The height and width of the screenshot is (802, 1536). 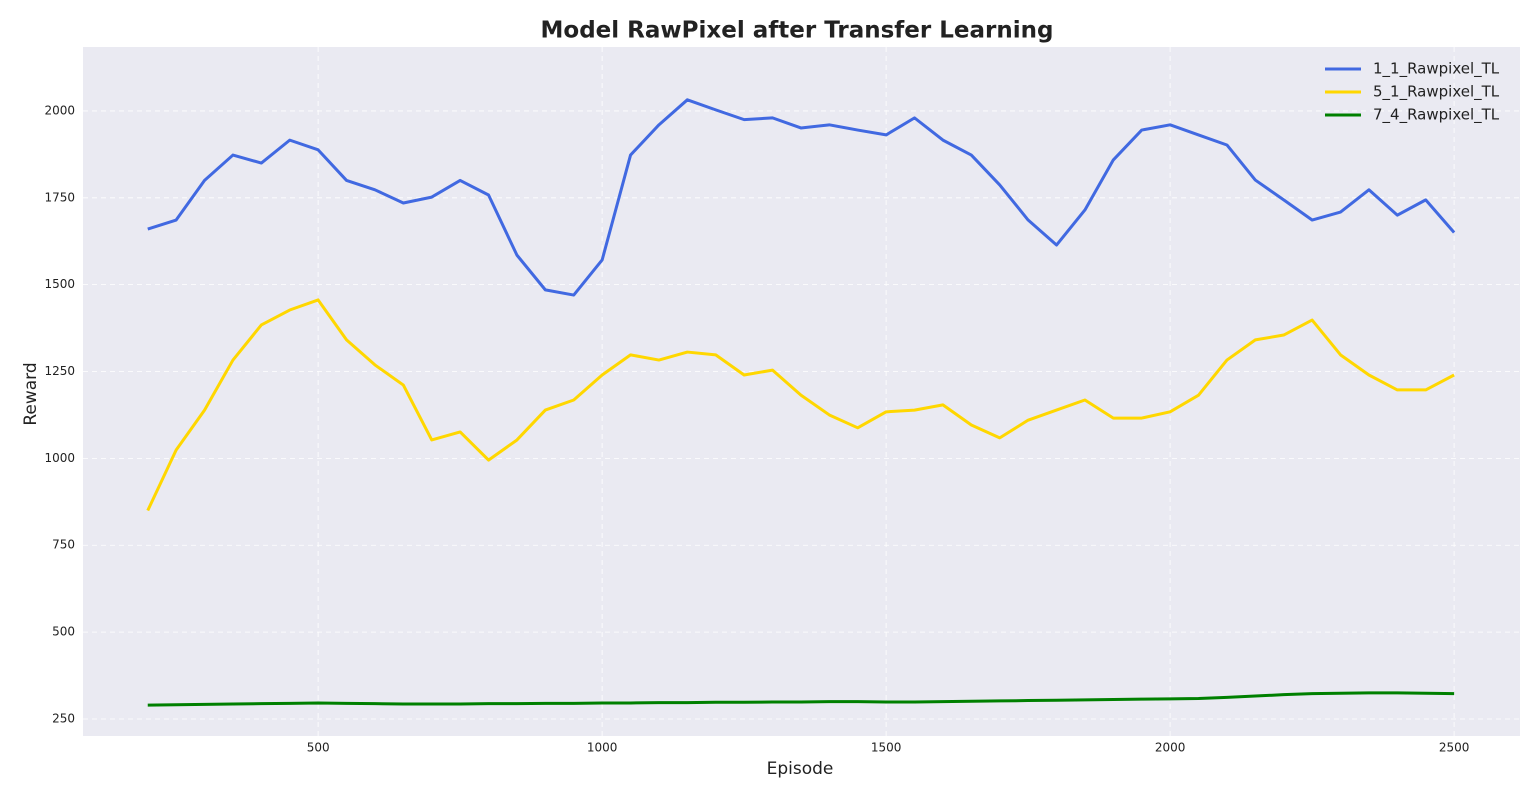 What do you see at coordinates (801, 699) in the screenshot?
I see `line-series` at bounding box center [801, 699].